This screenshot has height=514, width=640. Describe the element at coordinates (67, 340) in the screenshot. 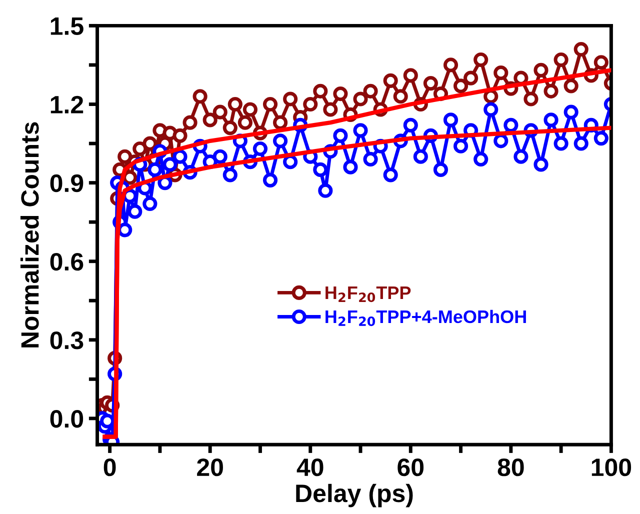

I see `y-tick-label: 0.3` at that location.